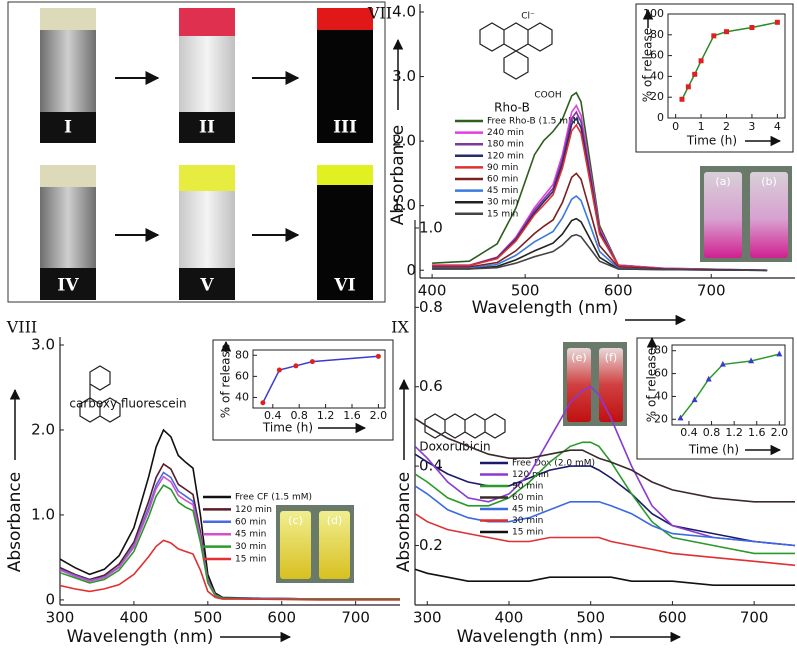 The height and width of the screenshot is (651, 797). I want to click on x-tick-label: 0.4, so click(273, 415).